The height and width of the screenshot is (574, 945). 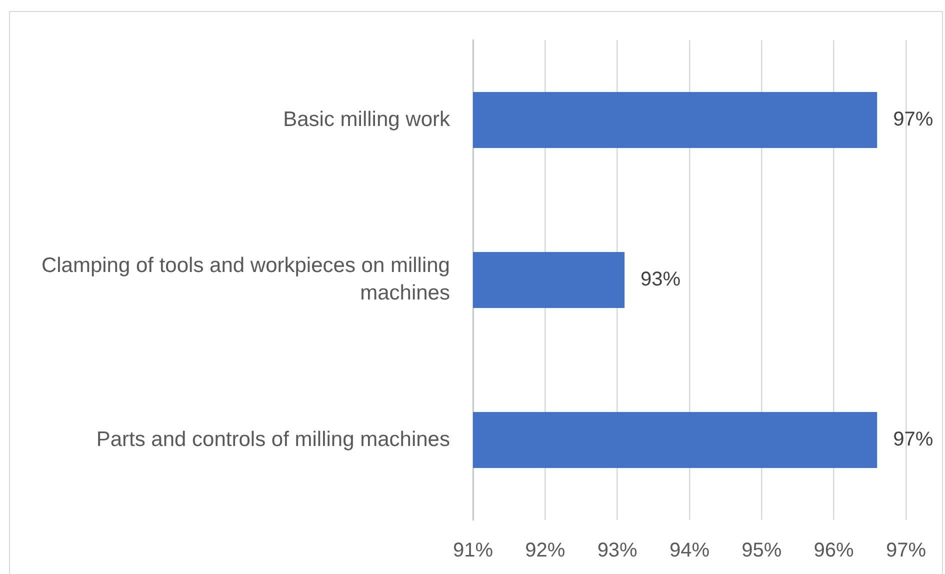 What do you see at coordinates (245, 279) in the screenshot?
I see `y-tick-label: Clamping of tools and workpieces on milling machines` at bounding box center [245, 279].